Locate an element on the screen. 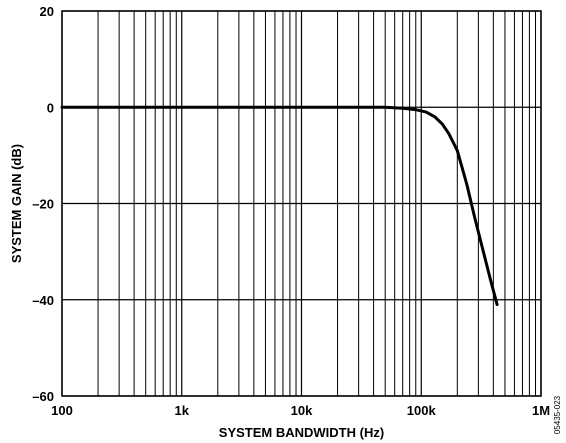  y-axis-title: SYSTEM GAIN (dB) is located at coordinates (16, 203).